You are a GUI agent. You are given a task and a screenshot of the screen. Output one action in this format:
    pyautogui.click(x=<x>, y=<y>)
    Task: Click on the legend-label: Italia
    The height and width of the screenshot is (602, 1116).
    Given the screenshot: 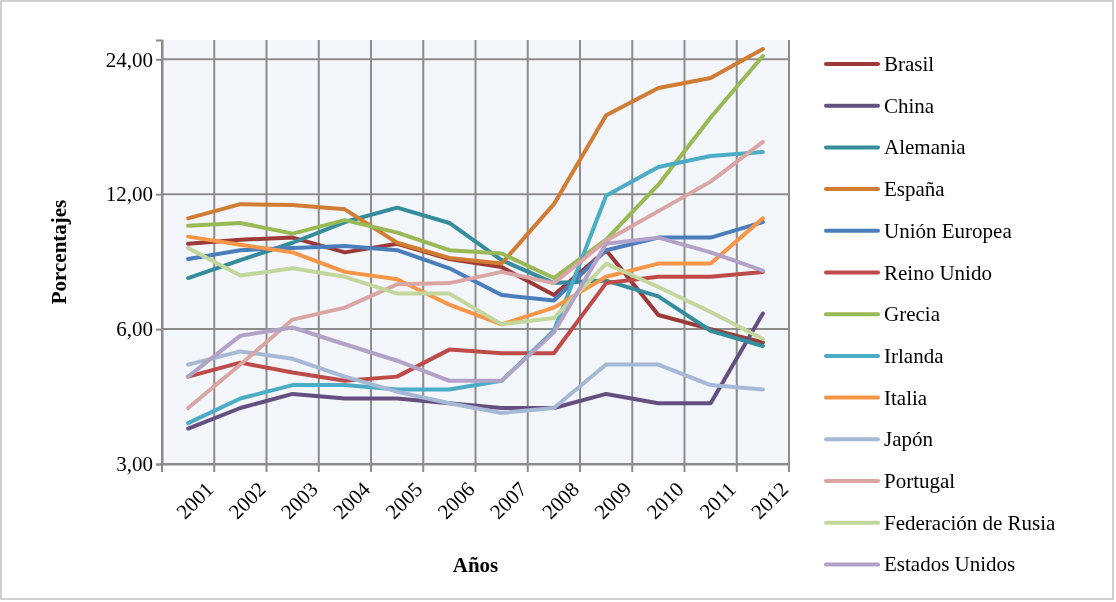 What is the action you would take?
    pyautogui.click(x=906, y=397)
    